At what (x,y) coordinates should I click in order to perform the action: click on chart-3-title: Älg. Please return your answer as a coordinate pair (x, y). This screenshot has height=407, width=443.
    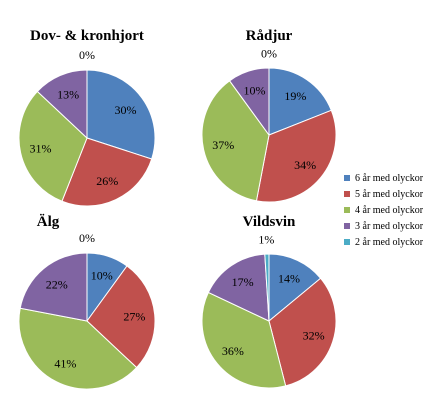
    Looking at the image, I should click on (48, 222).